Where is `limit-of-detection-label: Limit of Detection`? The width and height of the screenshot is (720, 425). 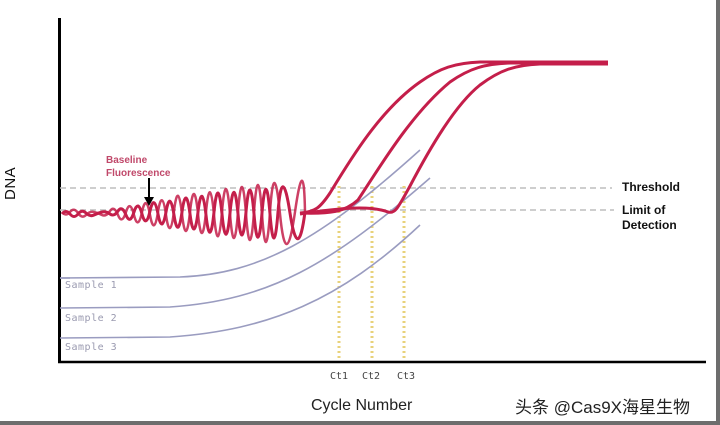
limit-of-detection-label: Limit of Detection is located at coordinates (649, 217).